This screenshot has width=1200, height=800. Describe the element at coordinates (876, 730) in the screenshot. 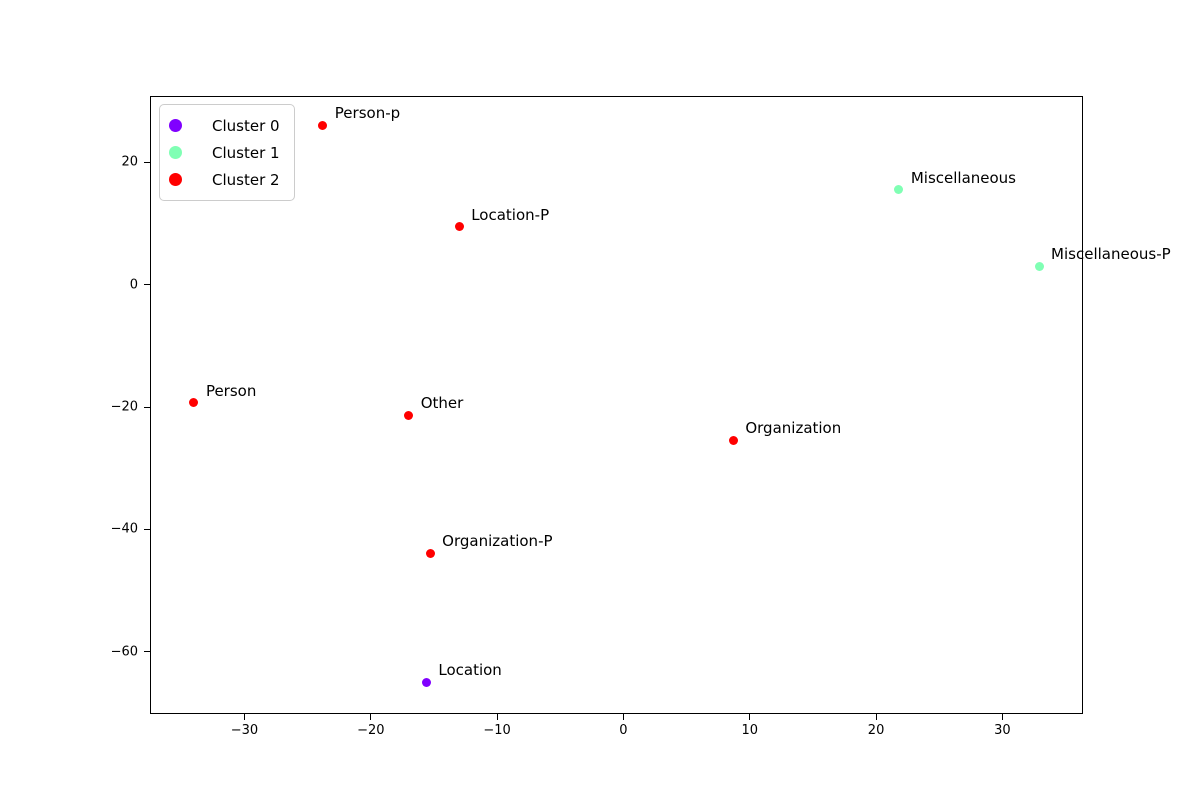

I see `x-tick-label: 20` at that location.